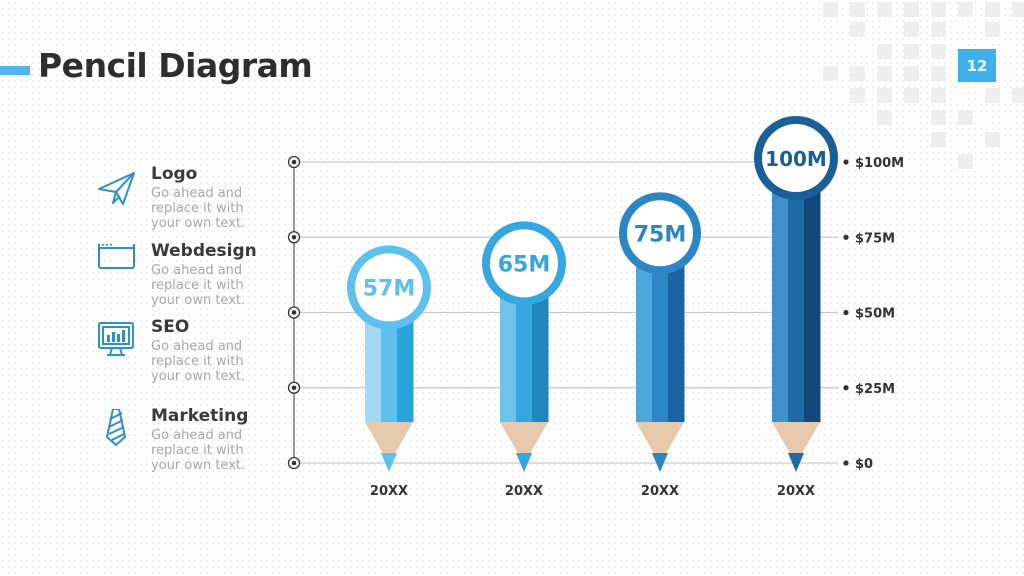  I want to click on pencil-bar: 100M, so click(796, 294).